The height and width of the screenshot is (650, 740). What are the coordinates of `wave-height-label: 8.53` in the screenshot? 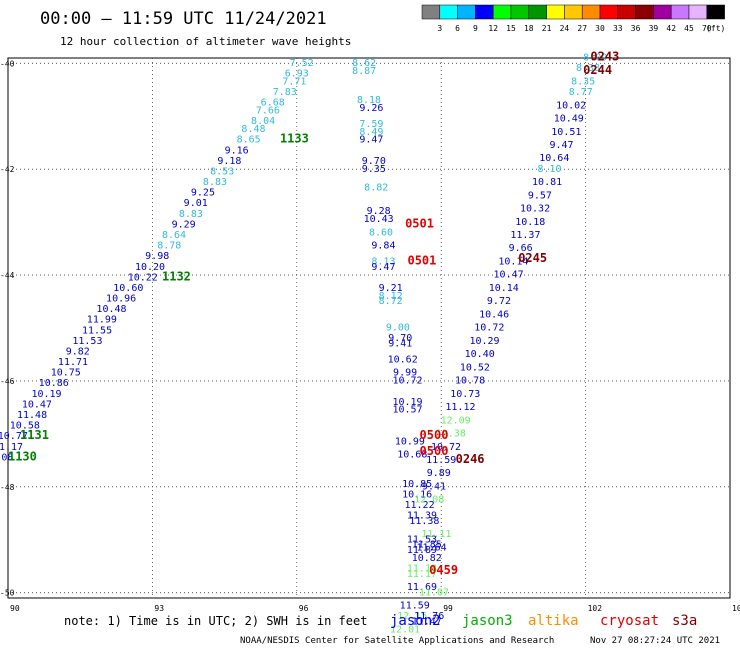 It's located at (222, 171).